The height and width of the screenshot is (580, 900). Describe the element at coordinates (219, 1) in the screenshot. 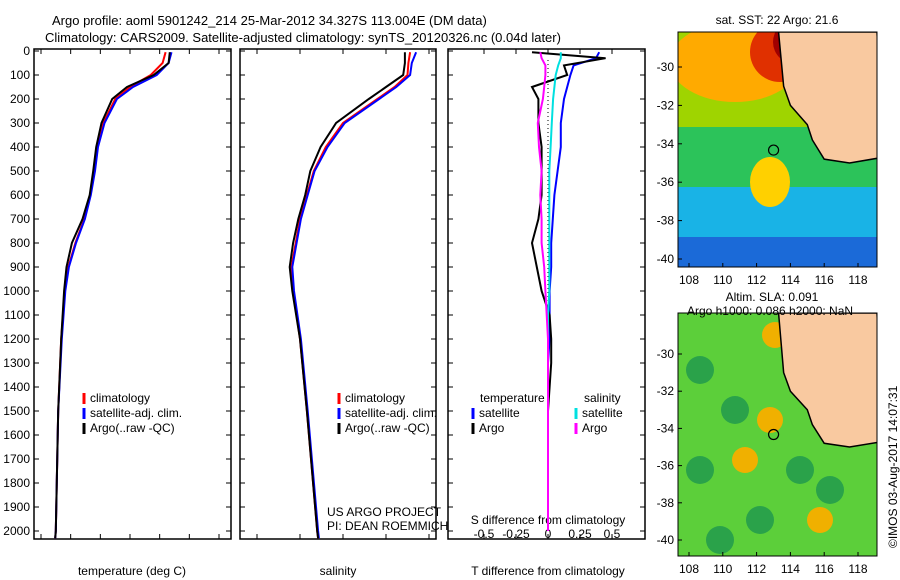

I see `x-tick-label: 30` at that location.